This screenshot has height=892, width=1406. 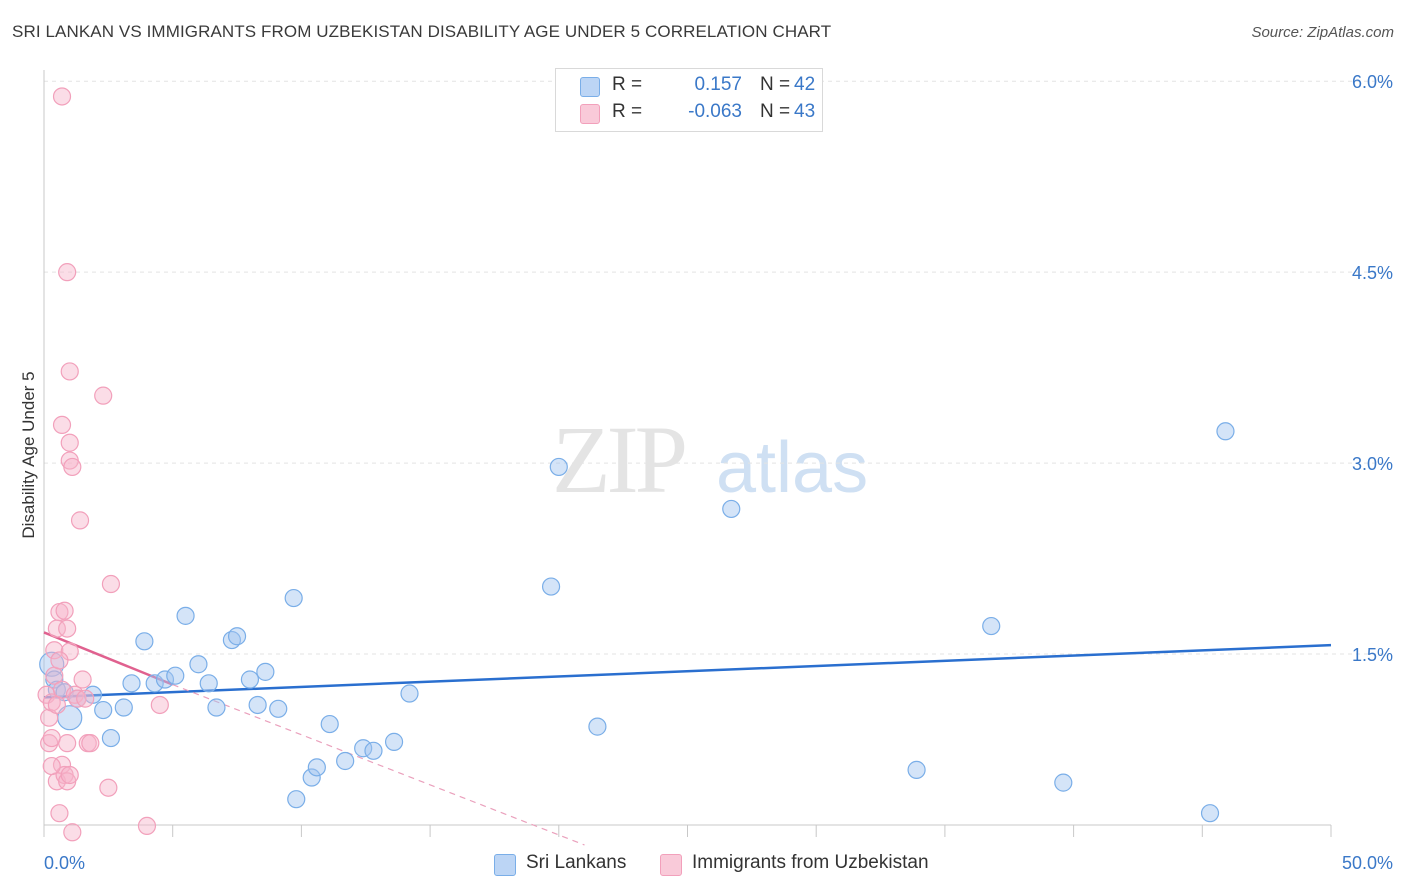 I want to click on y-tick-label: 4.5%, so click(x=1372, y=273).